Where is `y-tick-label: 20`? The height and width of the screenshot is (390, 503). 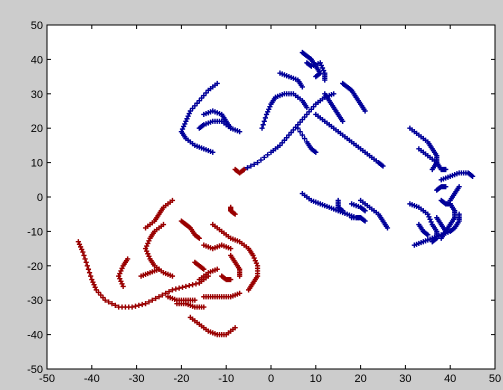 y-tick-label: 20 is located at coordinates (37, 129).